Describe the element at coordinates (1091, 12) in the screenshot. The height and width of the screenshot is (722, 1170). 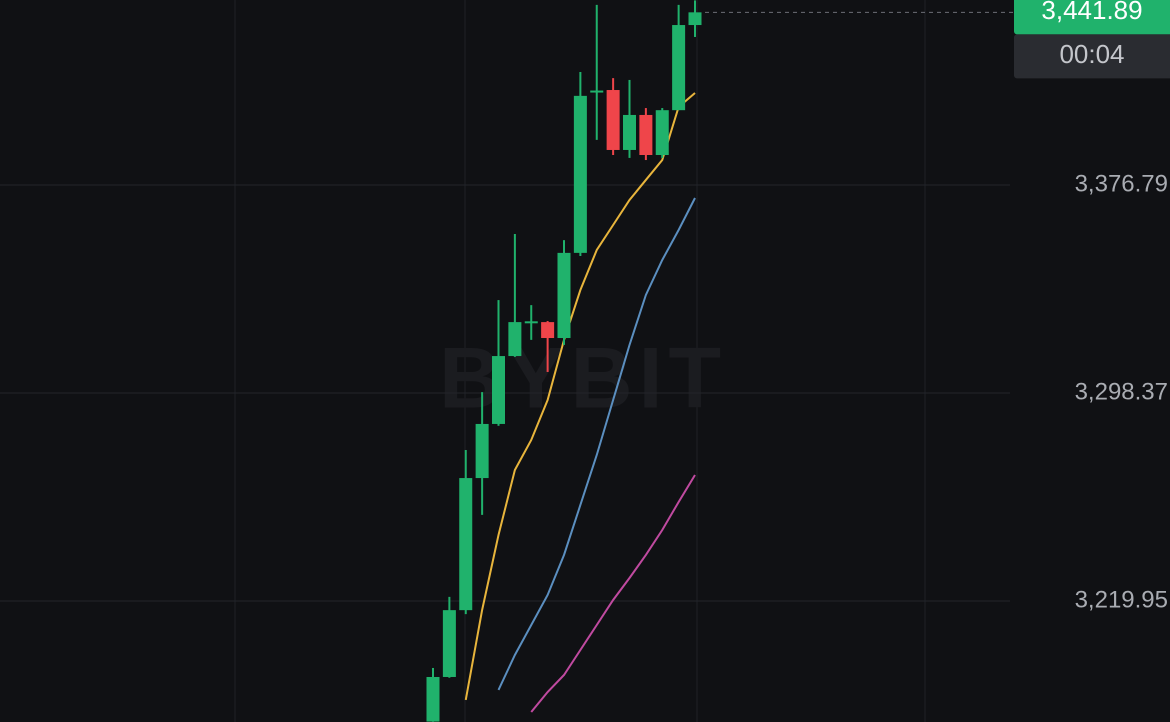
I see `last-price-label: 3,441.89` at that location.